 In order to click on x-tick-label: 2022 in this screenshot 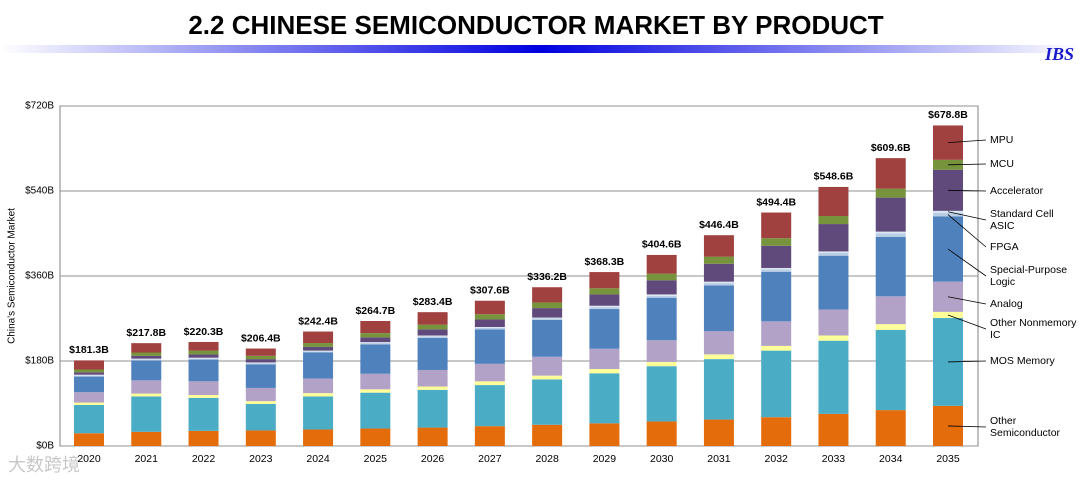, I will do `click(204, 459)`.